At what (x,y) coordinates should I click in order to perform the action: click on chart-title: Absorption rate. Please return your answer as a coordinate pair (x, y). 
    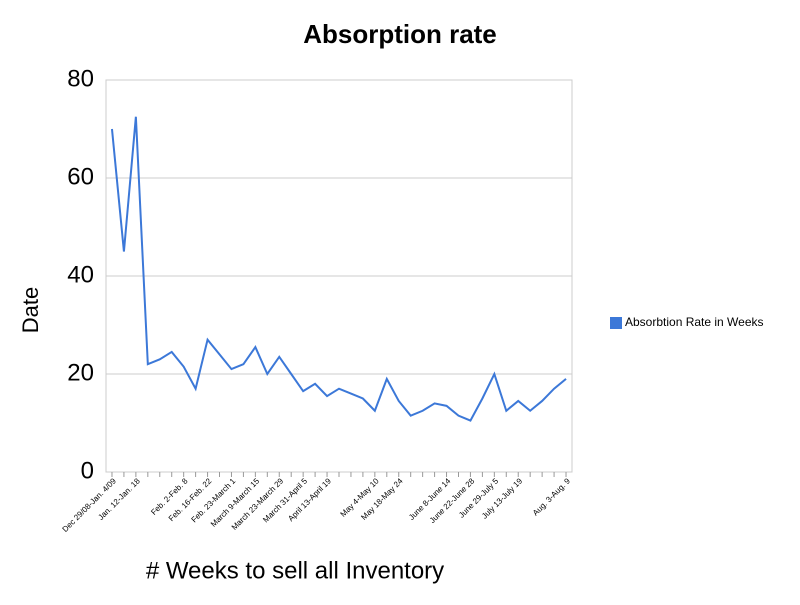
    Looking at the image, I should click on (400, 34).